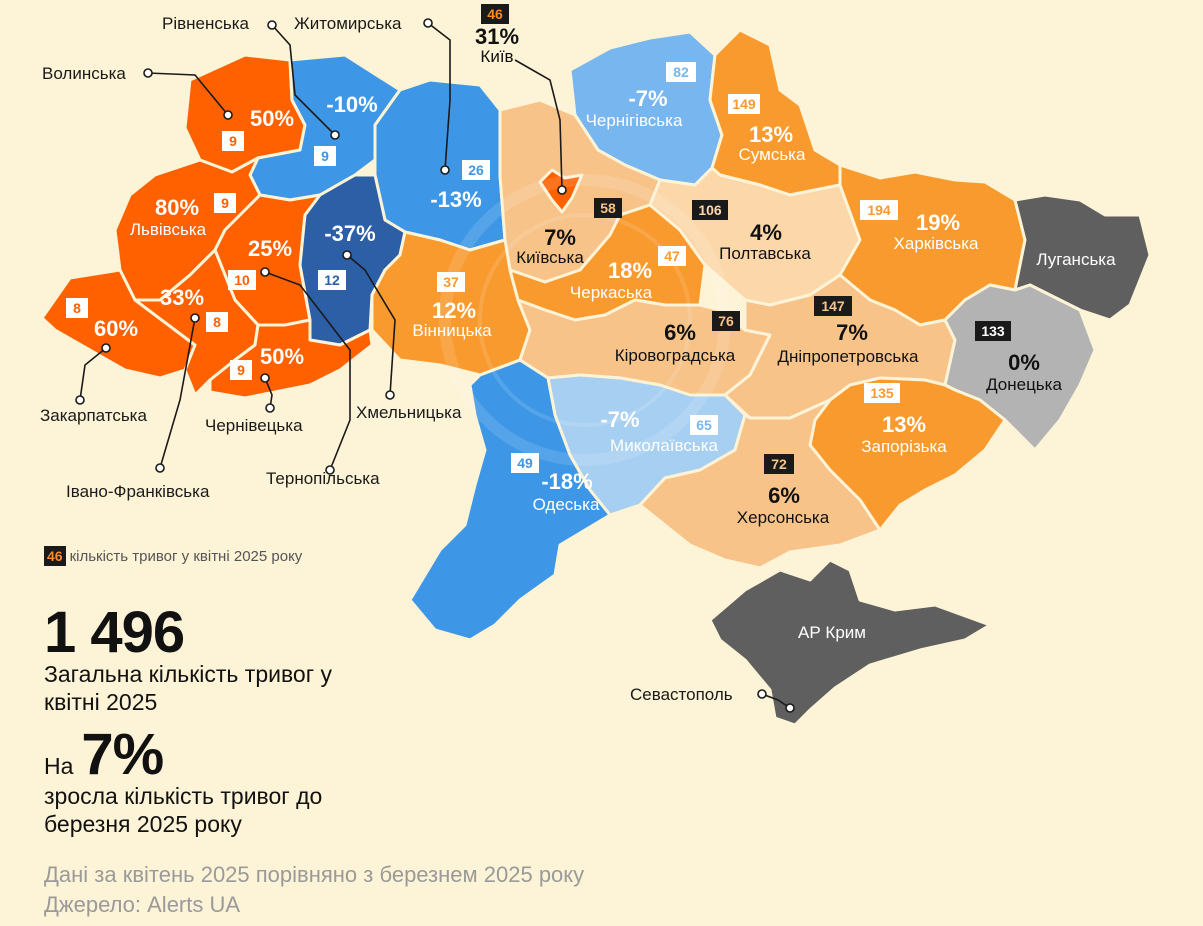 This screenshot has height=926, width=1203. Describe the element at coordinates (681, 694) in the screenshot. I see `ext-label-sevastopol: Севастополь` at that location.